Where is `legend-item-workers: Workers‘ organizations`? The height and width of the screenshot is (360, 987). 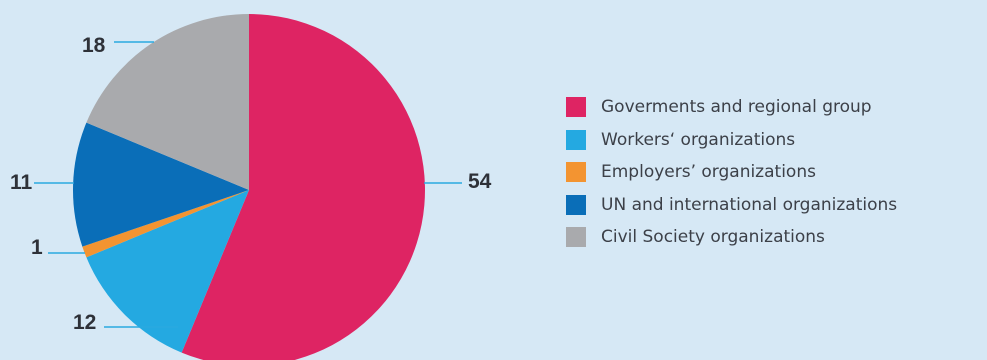
legend-item-workers: Workers‘ organizations is located at coordinates (731, 140).